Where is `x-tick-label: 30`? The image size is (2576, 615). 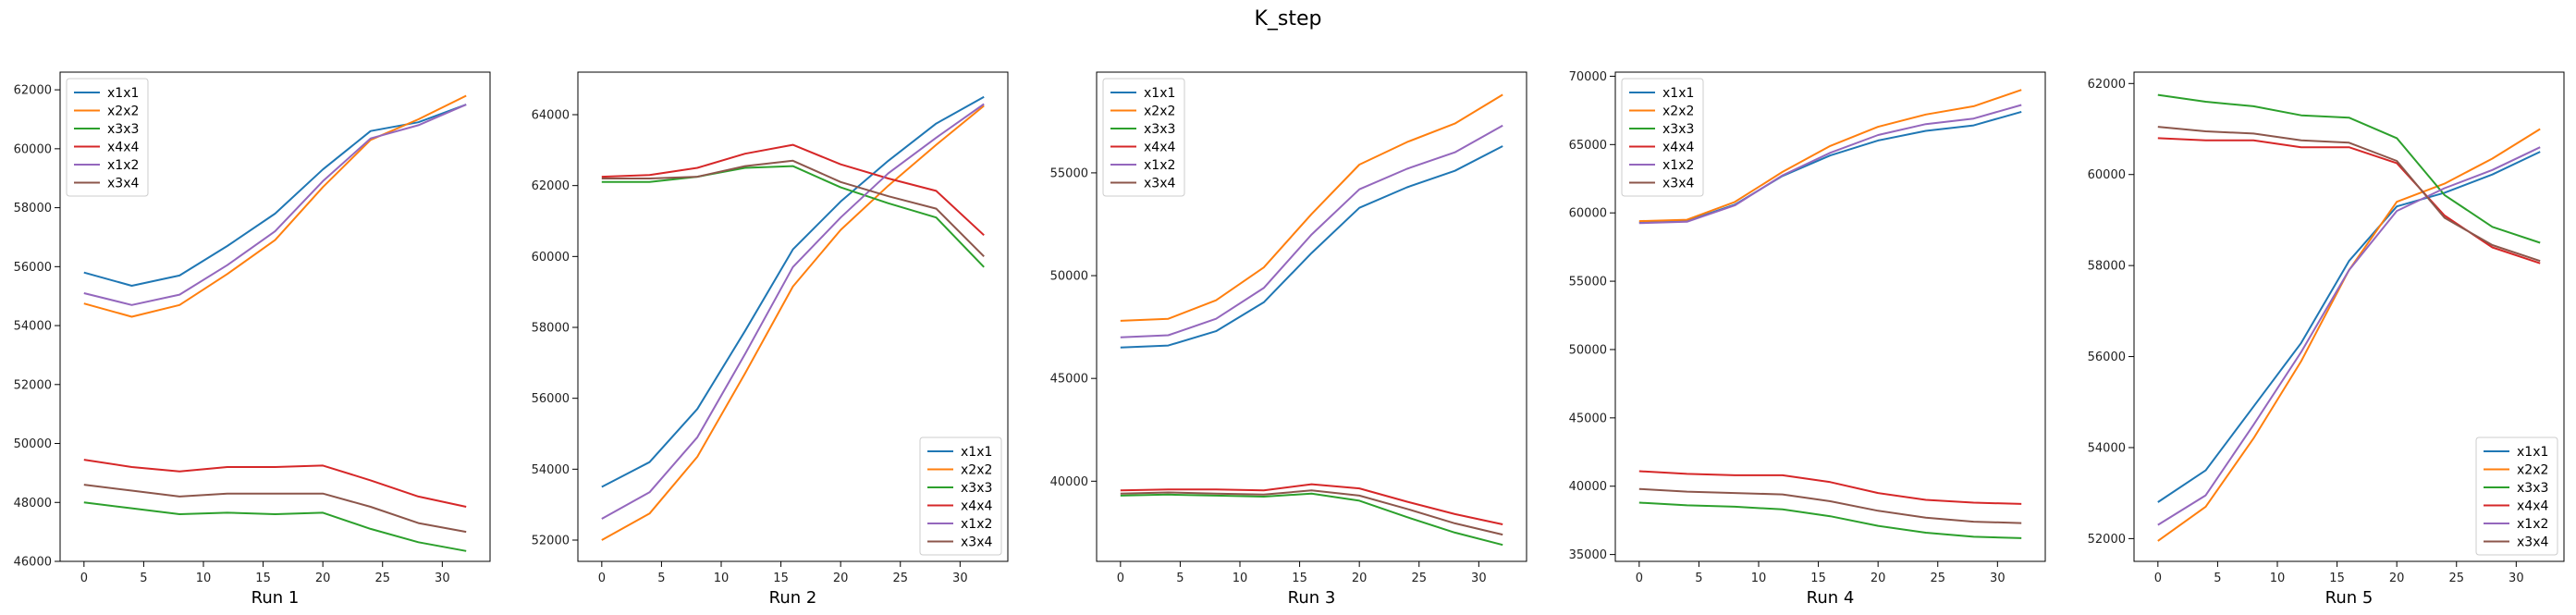
x-tick-label: 30 is located at coordinates (1479, 578).